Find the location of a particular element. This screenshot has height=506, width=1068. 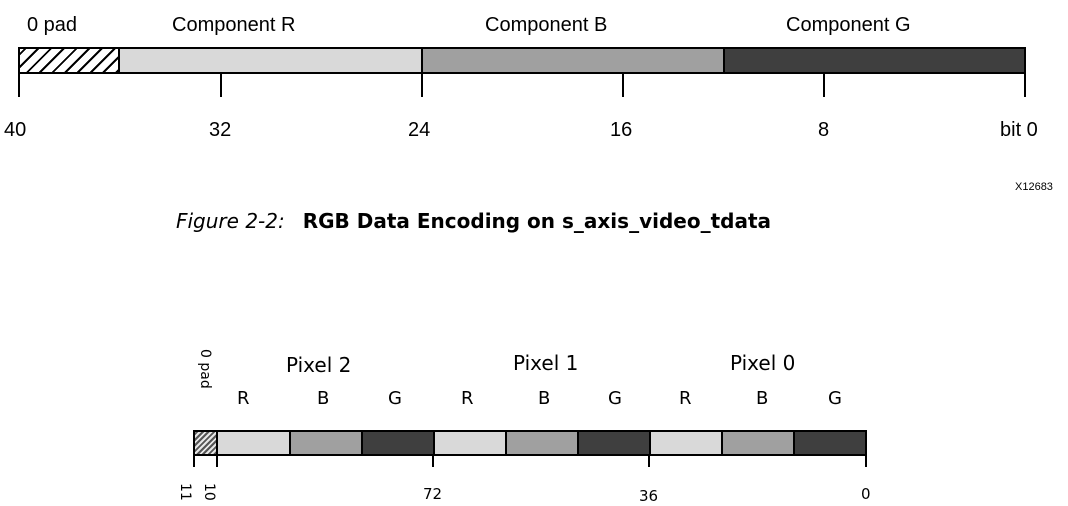

tick-label: 8 is located at coordinates (824, 130).